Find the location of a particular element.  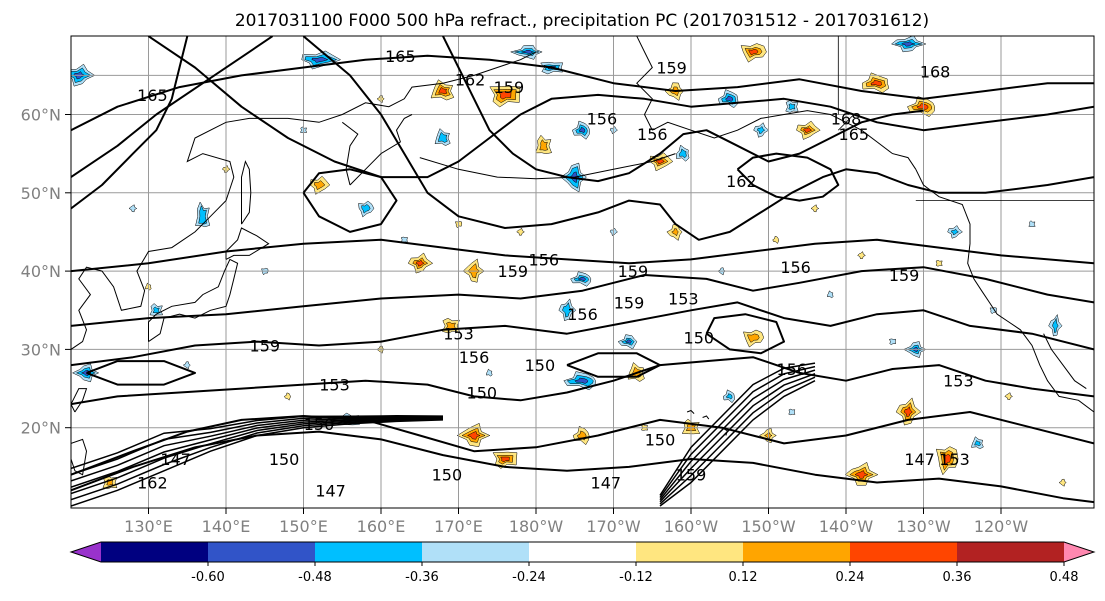

lon-tick-label: 130°W is located at coordinates (923, 526).